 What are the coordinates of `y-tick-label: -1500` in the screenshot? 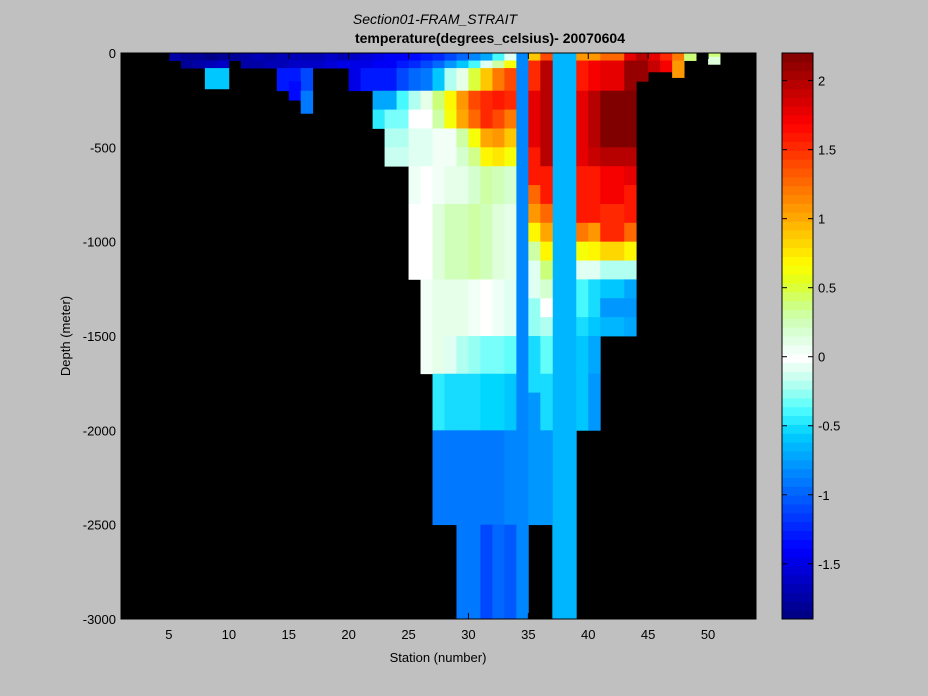 It's located at (99, 336).